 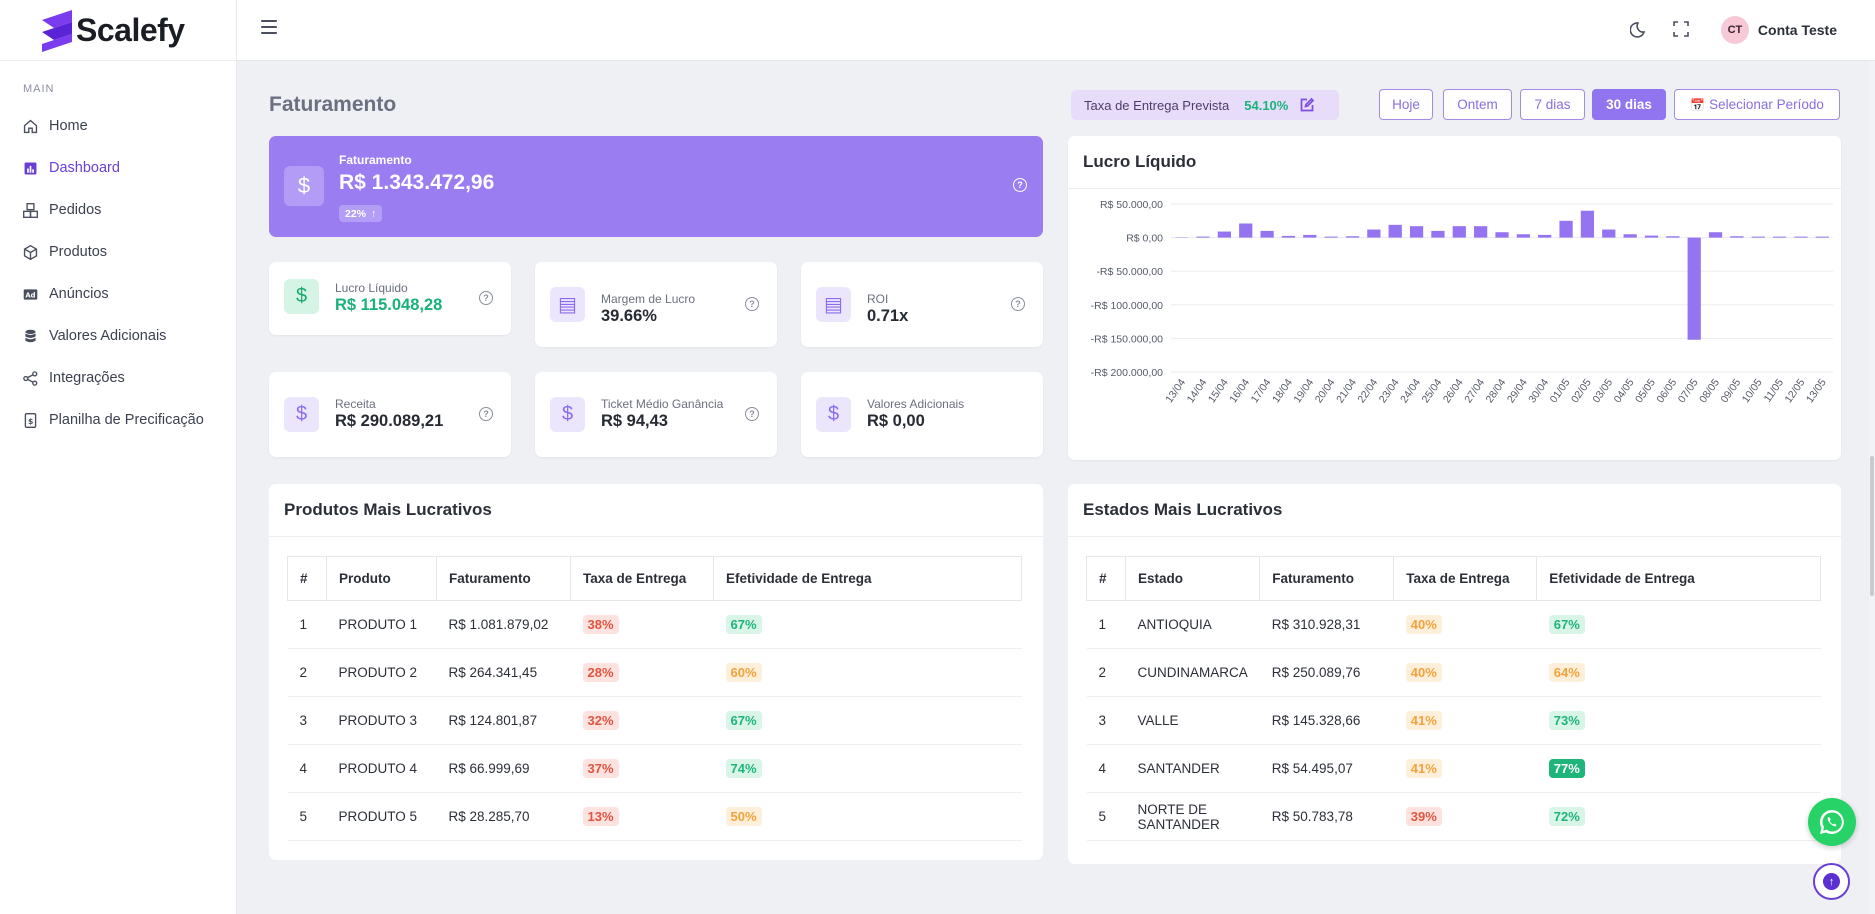 I want to click on row-name: PRODUTO 5, so click(x=381, y=816).